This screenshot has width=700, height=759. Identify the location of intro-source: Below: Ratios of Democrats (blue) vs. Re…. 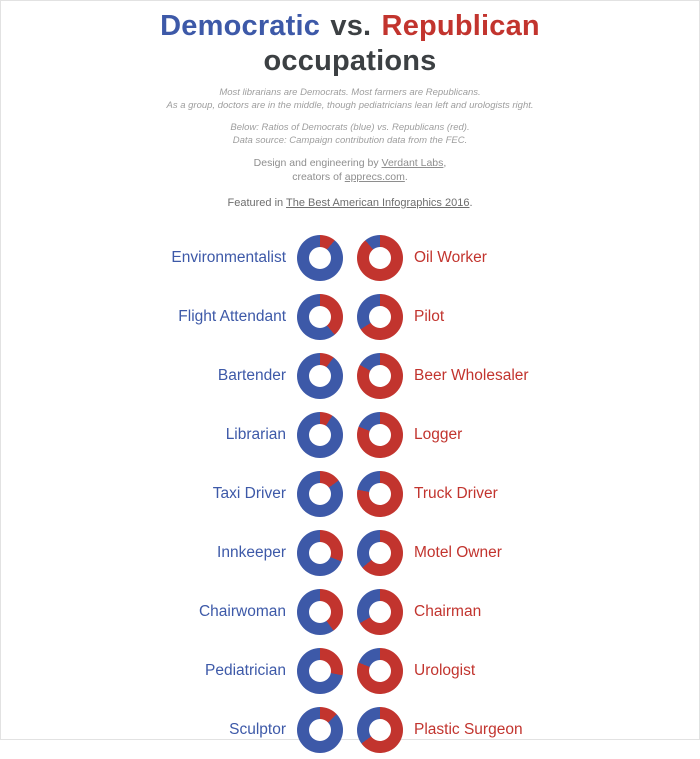
(350, 134).